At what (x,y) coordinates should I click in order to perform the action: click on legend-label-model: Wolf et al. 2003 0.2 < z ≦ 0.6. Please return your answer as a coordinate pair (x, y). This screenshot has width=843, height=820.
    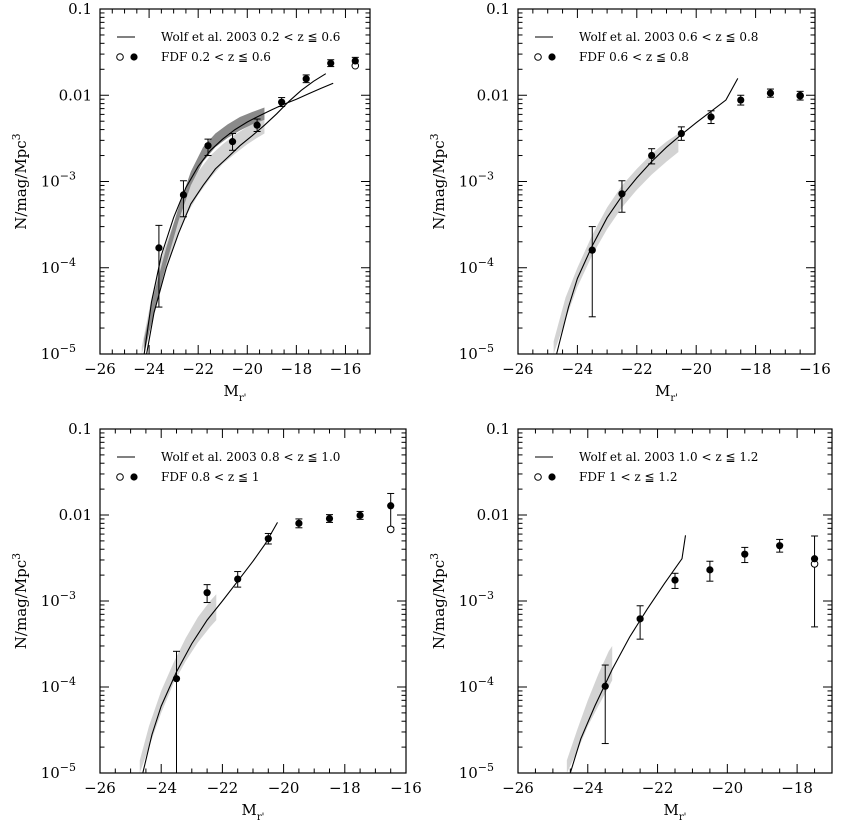
    Looking at the image, I should click on (250, 37).